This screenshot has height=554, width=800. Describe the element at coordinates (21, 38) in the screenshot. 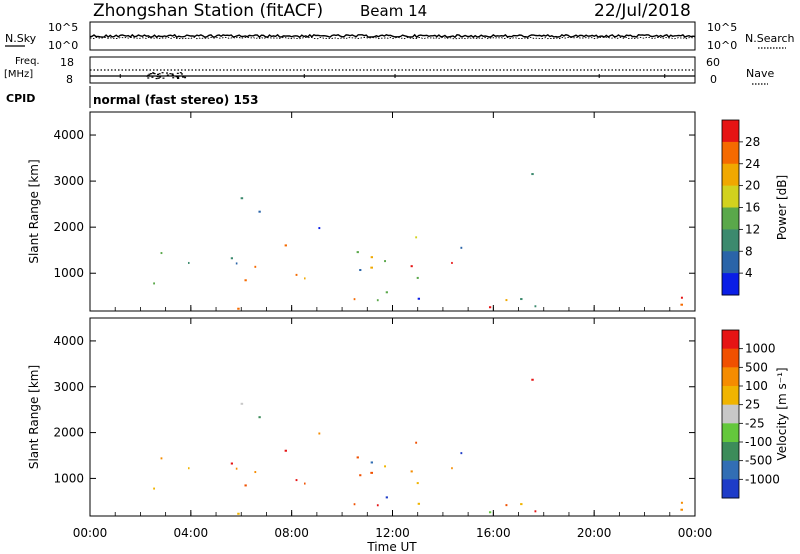

I see `noise-sky-label: N.Sky` at that location.